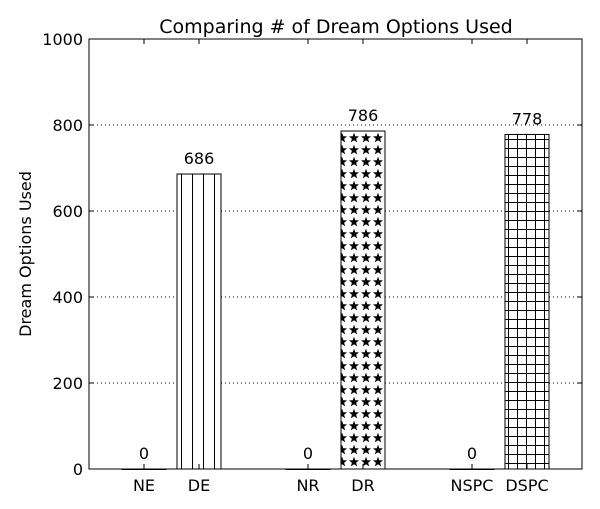 The image size is (600, 509). What do you see at coordinates (78, 469) in the screenshot?
I see `y-tick-label: 0` at bounding box center [78, 469].